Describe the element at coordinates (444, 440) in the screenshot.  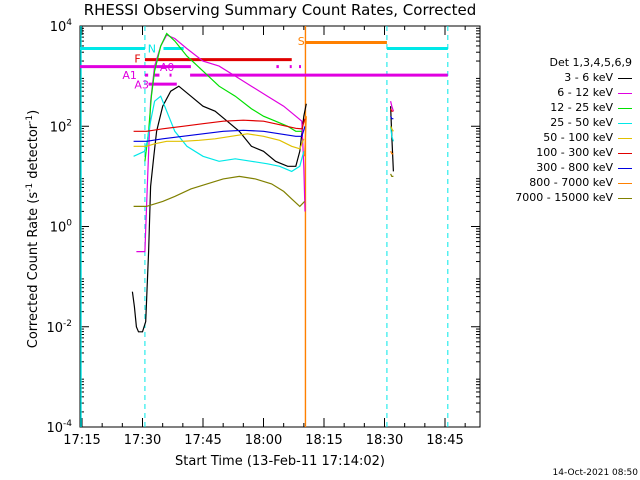
I see `x-tick-label-6: 18:45` at that location.